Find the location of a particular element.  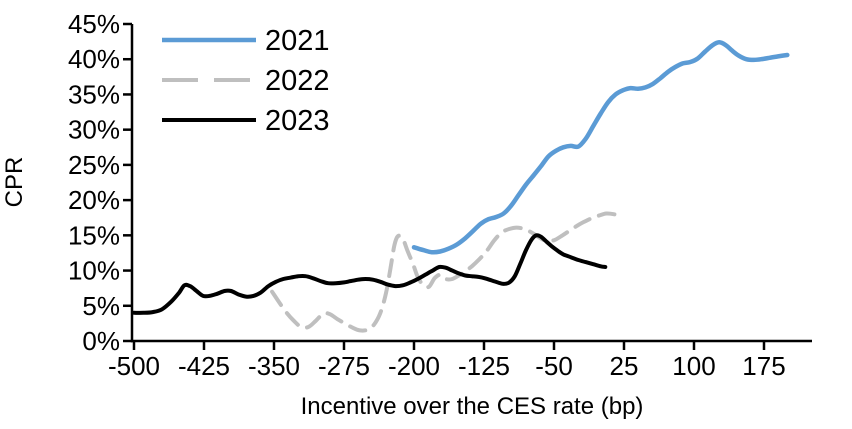

y-tick-label: 10% is located at coordinates (94, 271).